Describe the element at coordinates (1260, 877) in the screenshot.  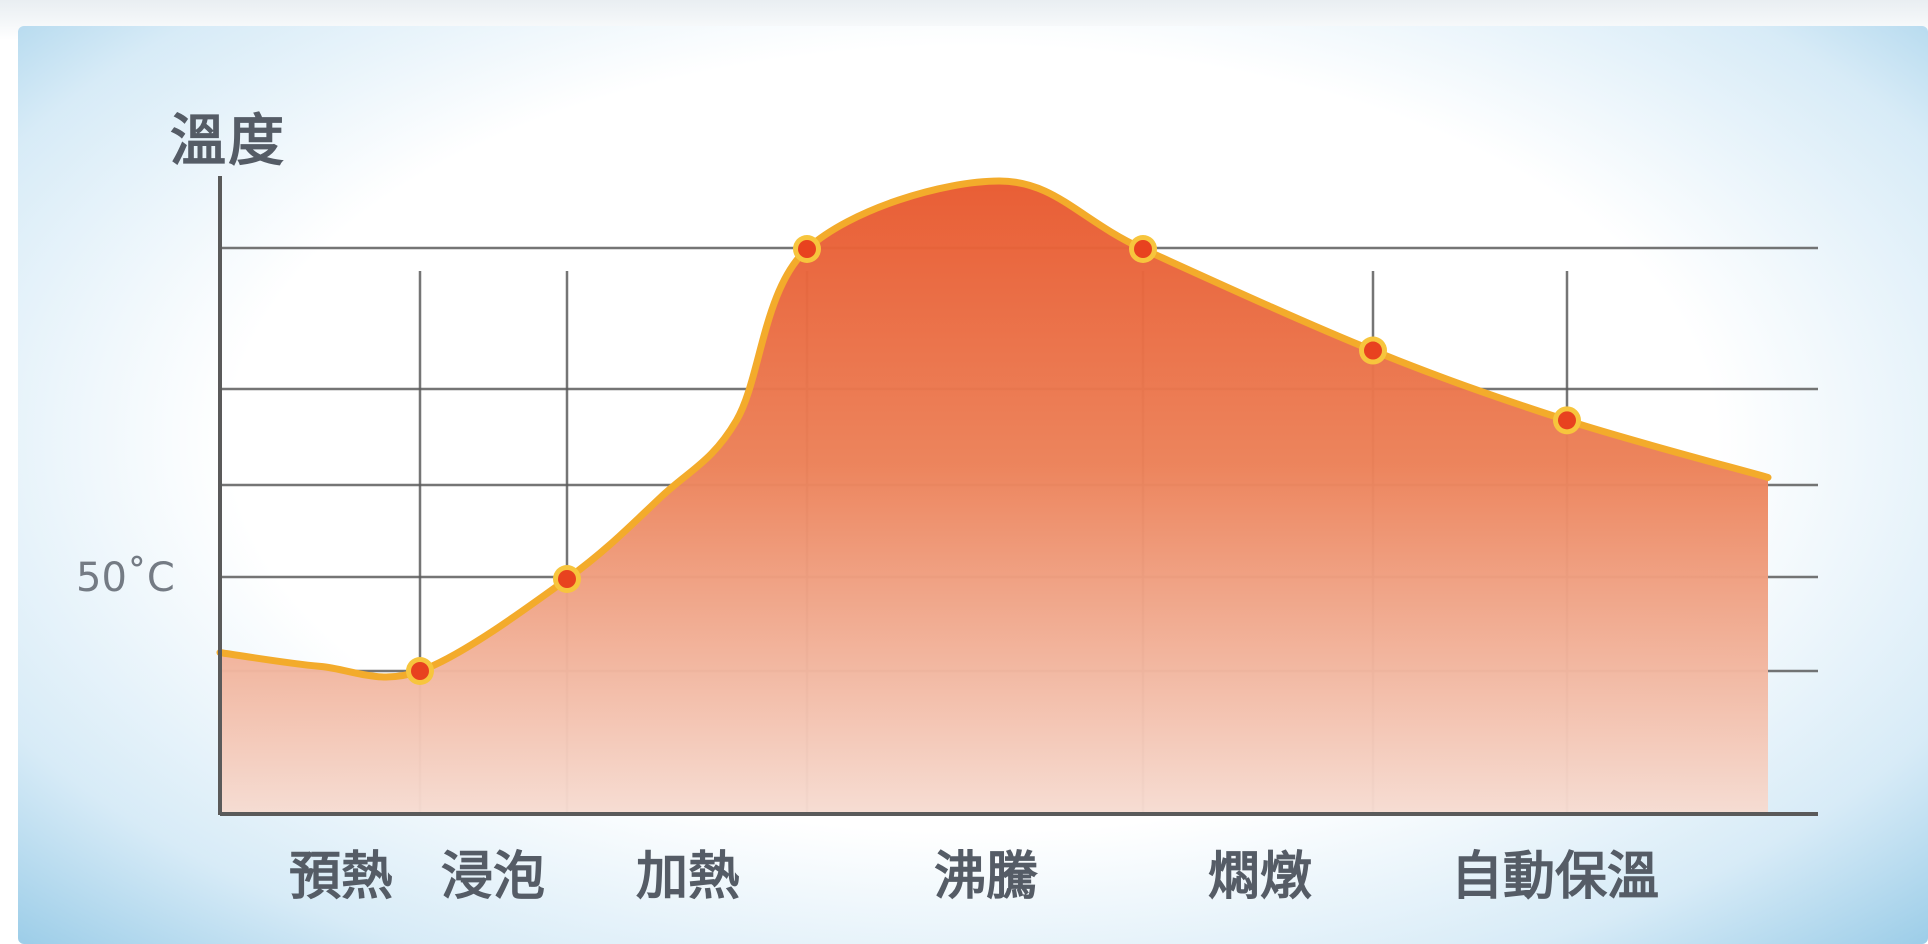
I see `x-tick-label-4: 燜燉` at that location.